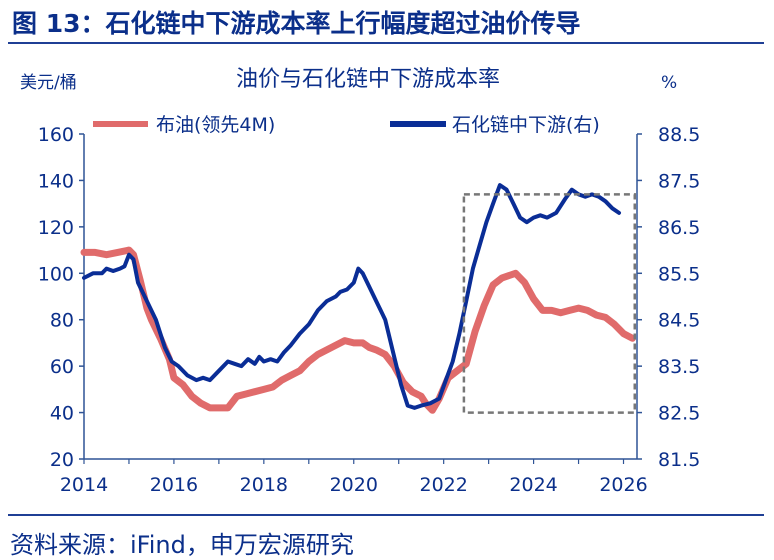  I want to click on highlight-box, so click(549, 303).